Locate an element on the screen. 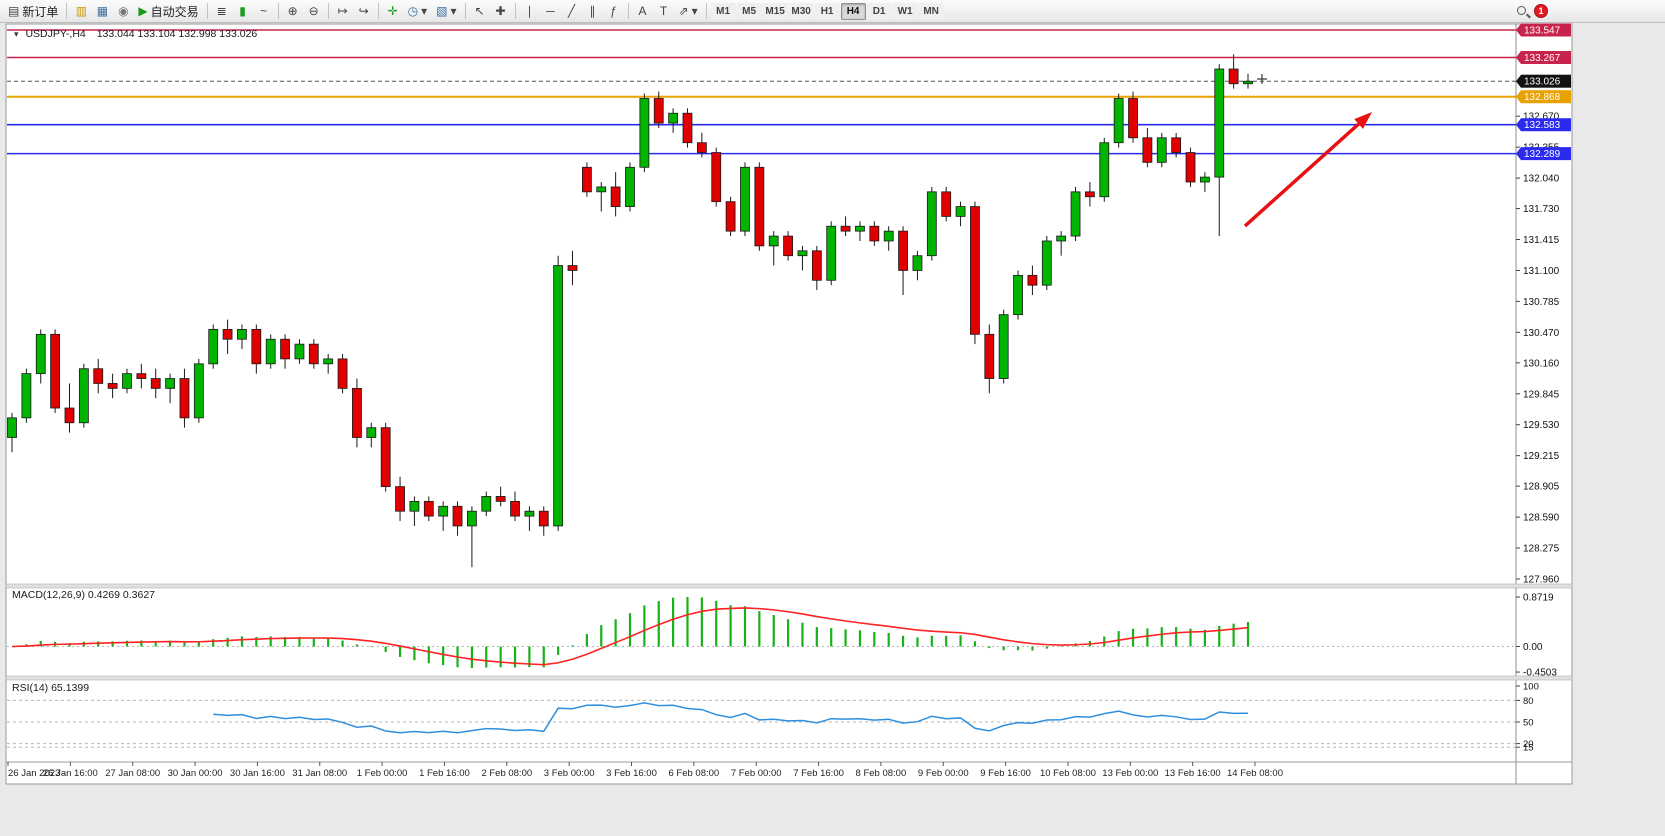 The width and height of the screenshot is (1665, 836). timeframe-d1-button: D1 is located at coordinates (879, 11).